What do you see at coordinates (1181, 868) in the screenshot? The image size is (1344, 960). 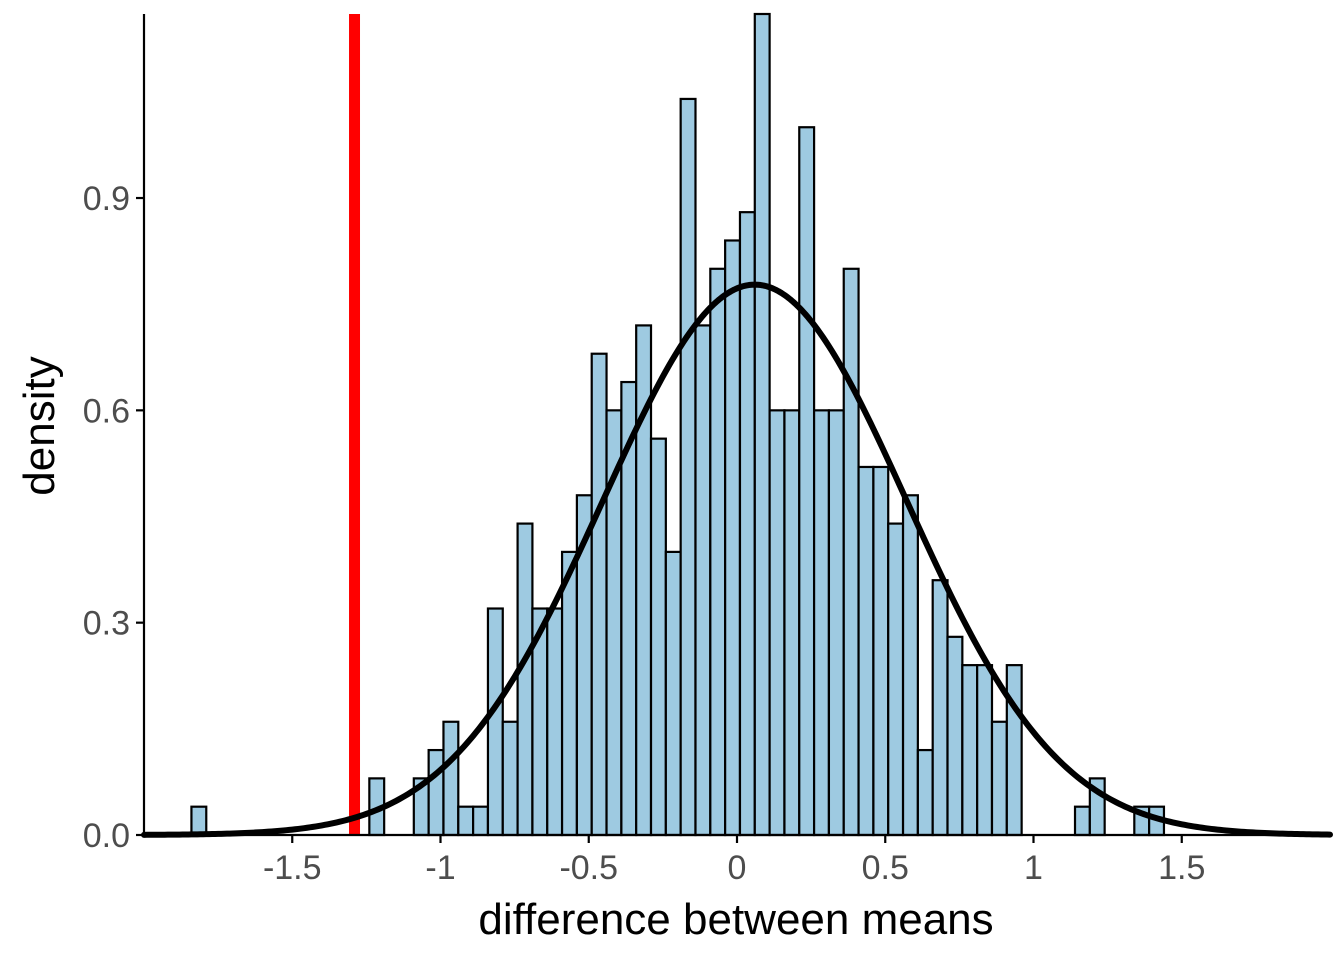 I see `x-tick-label: 1.5` at bounding box center [1181, 868].